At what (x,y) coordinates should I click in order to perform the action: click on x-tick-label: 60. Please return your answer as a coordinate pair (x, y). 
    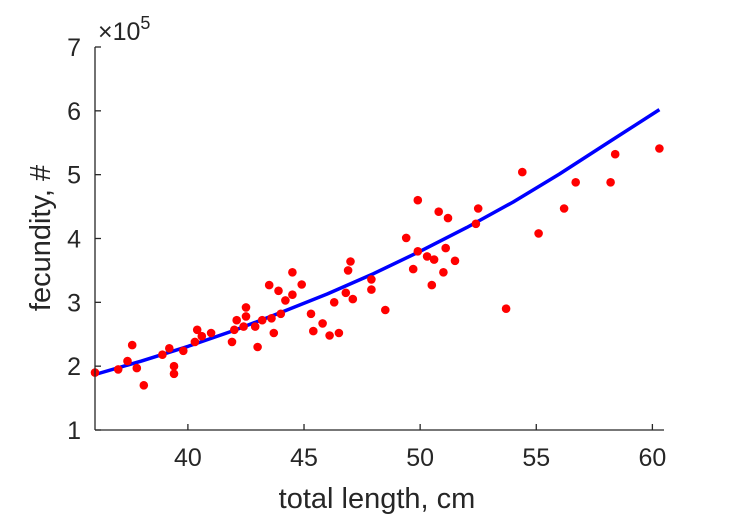
    Looking at the image, I should click on (652, 458).